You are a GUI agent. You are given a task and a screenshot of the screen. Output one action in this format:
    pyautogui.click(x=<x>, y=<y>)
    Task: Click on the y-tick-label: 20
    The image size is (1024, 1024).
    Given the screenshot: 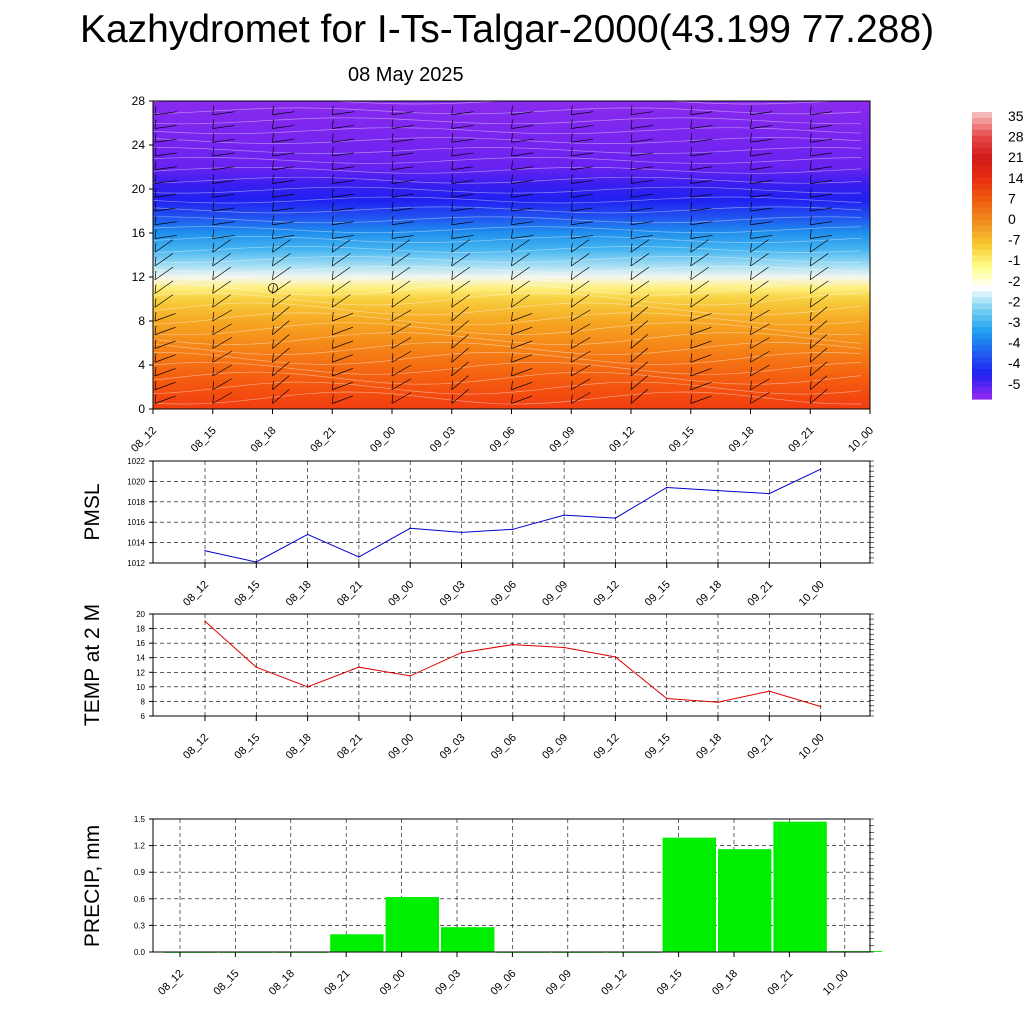 What is the action you would take?
    pyautogui.click(x=139, y=189)
    